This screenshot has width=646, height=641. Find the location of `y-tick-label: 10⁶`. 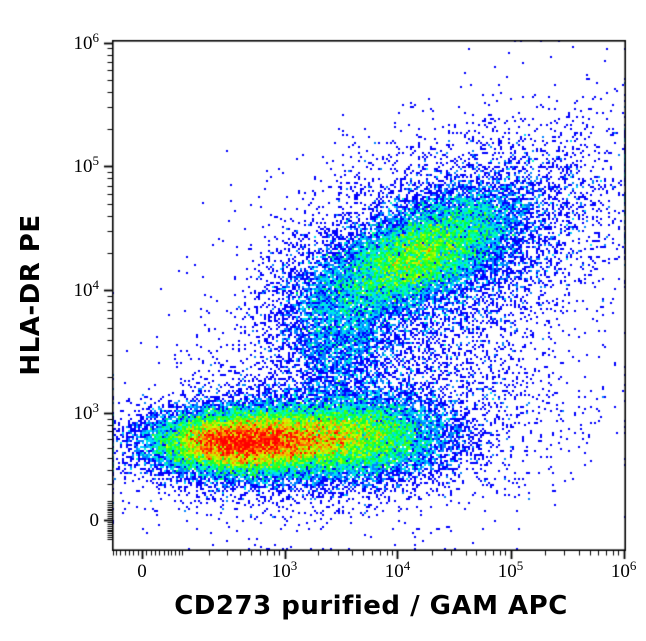

y-tick-label: 10⁶ is located at coordinates (86, 41).